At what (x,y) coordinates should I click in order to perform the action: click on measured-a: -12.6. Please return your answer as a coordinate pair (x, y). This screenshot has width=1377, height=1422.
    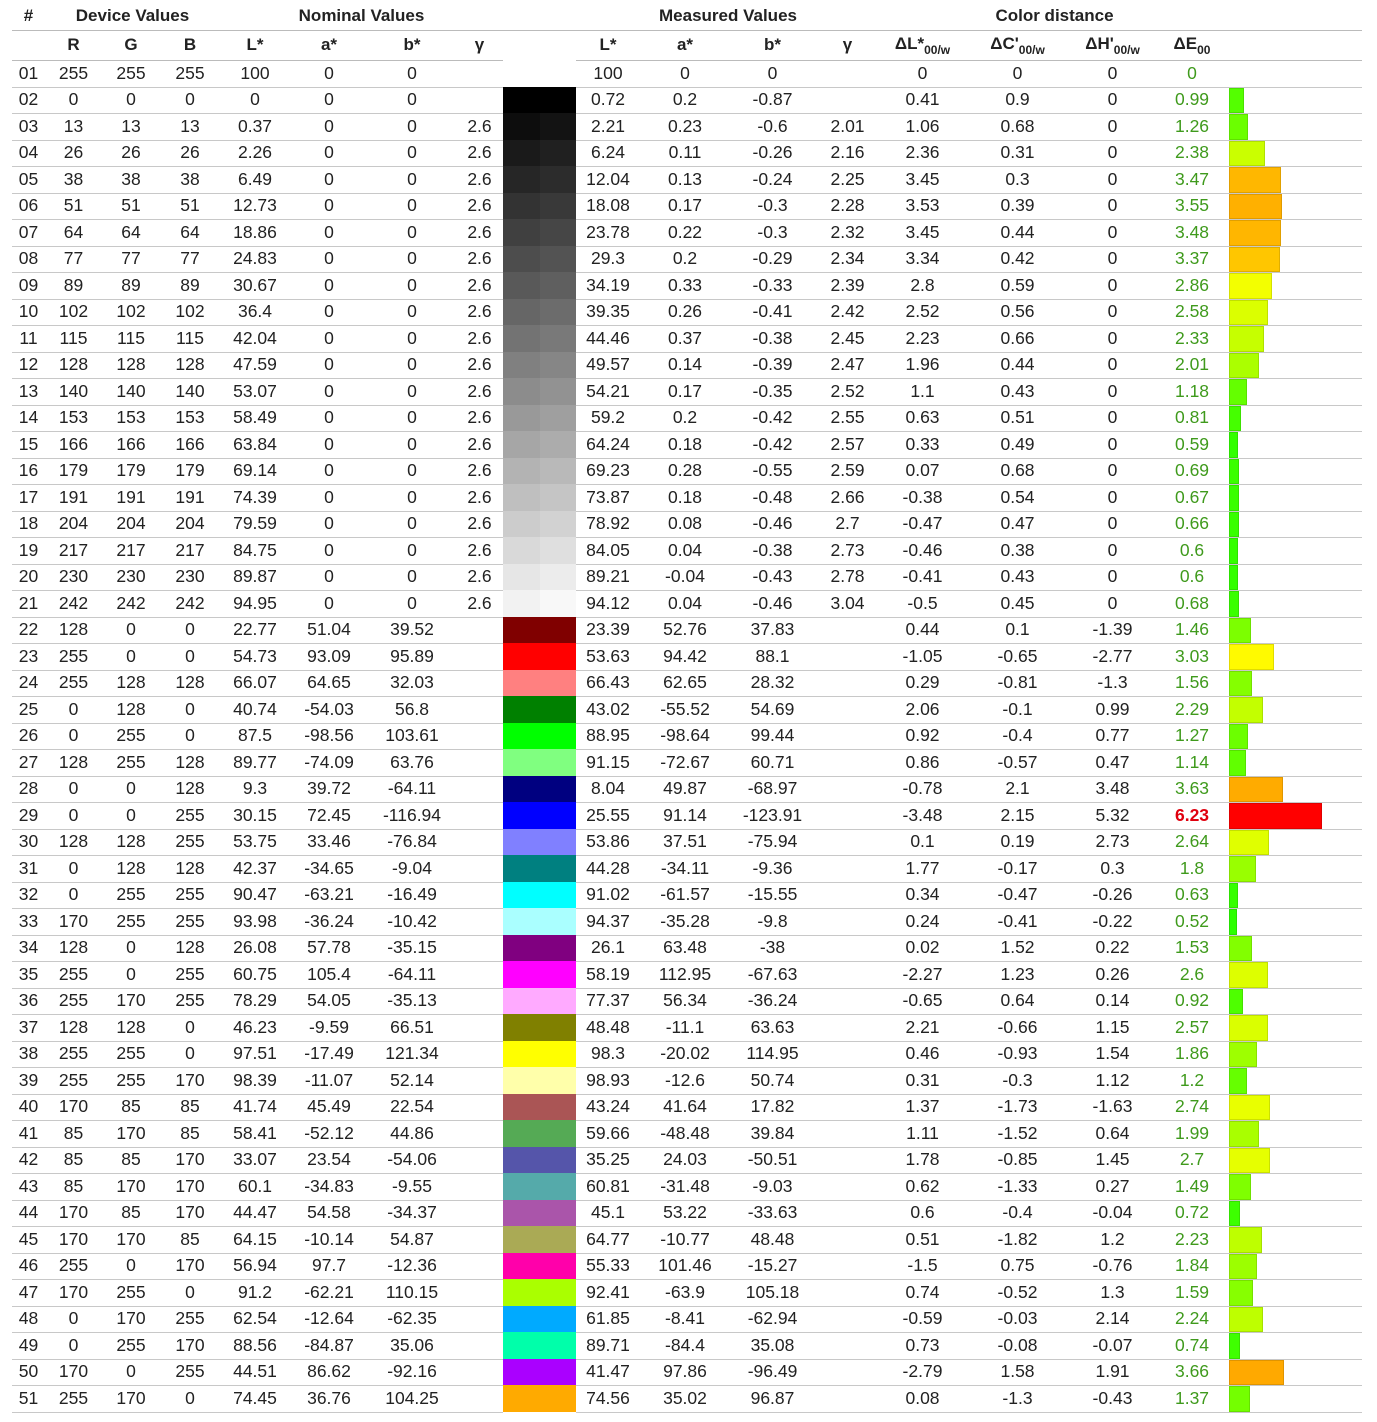
    Looking at the image, I should click on (685, 1079).